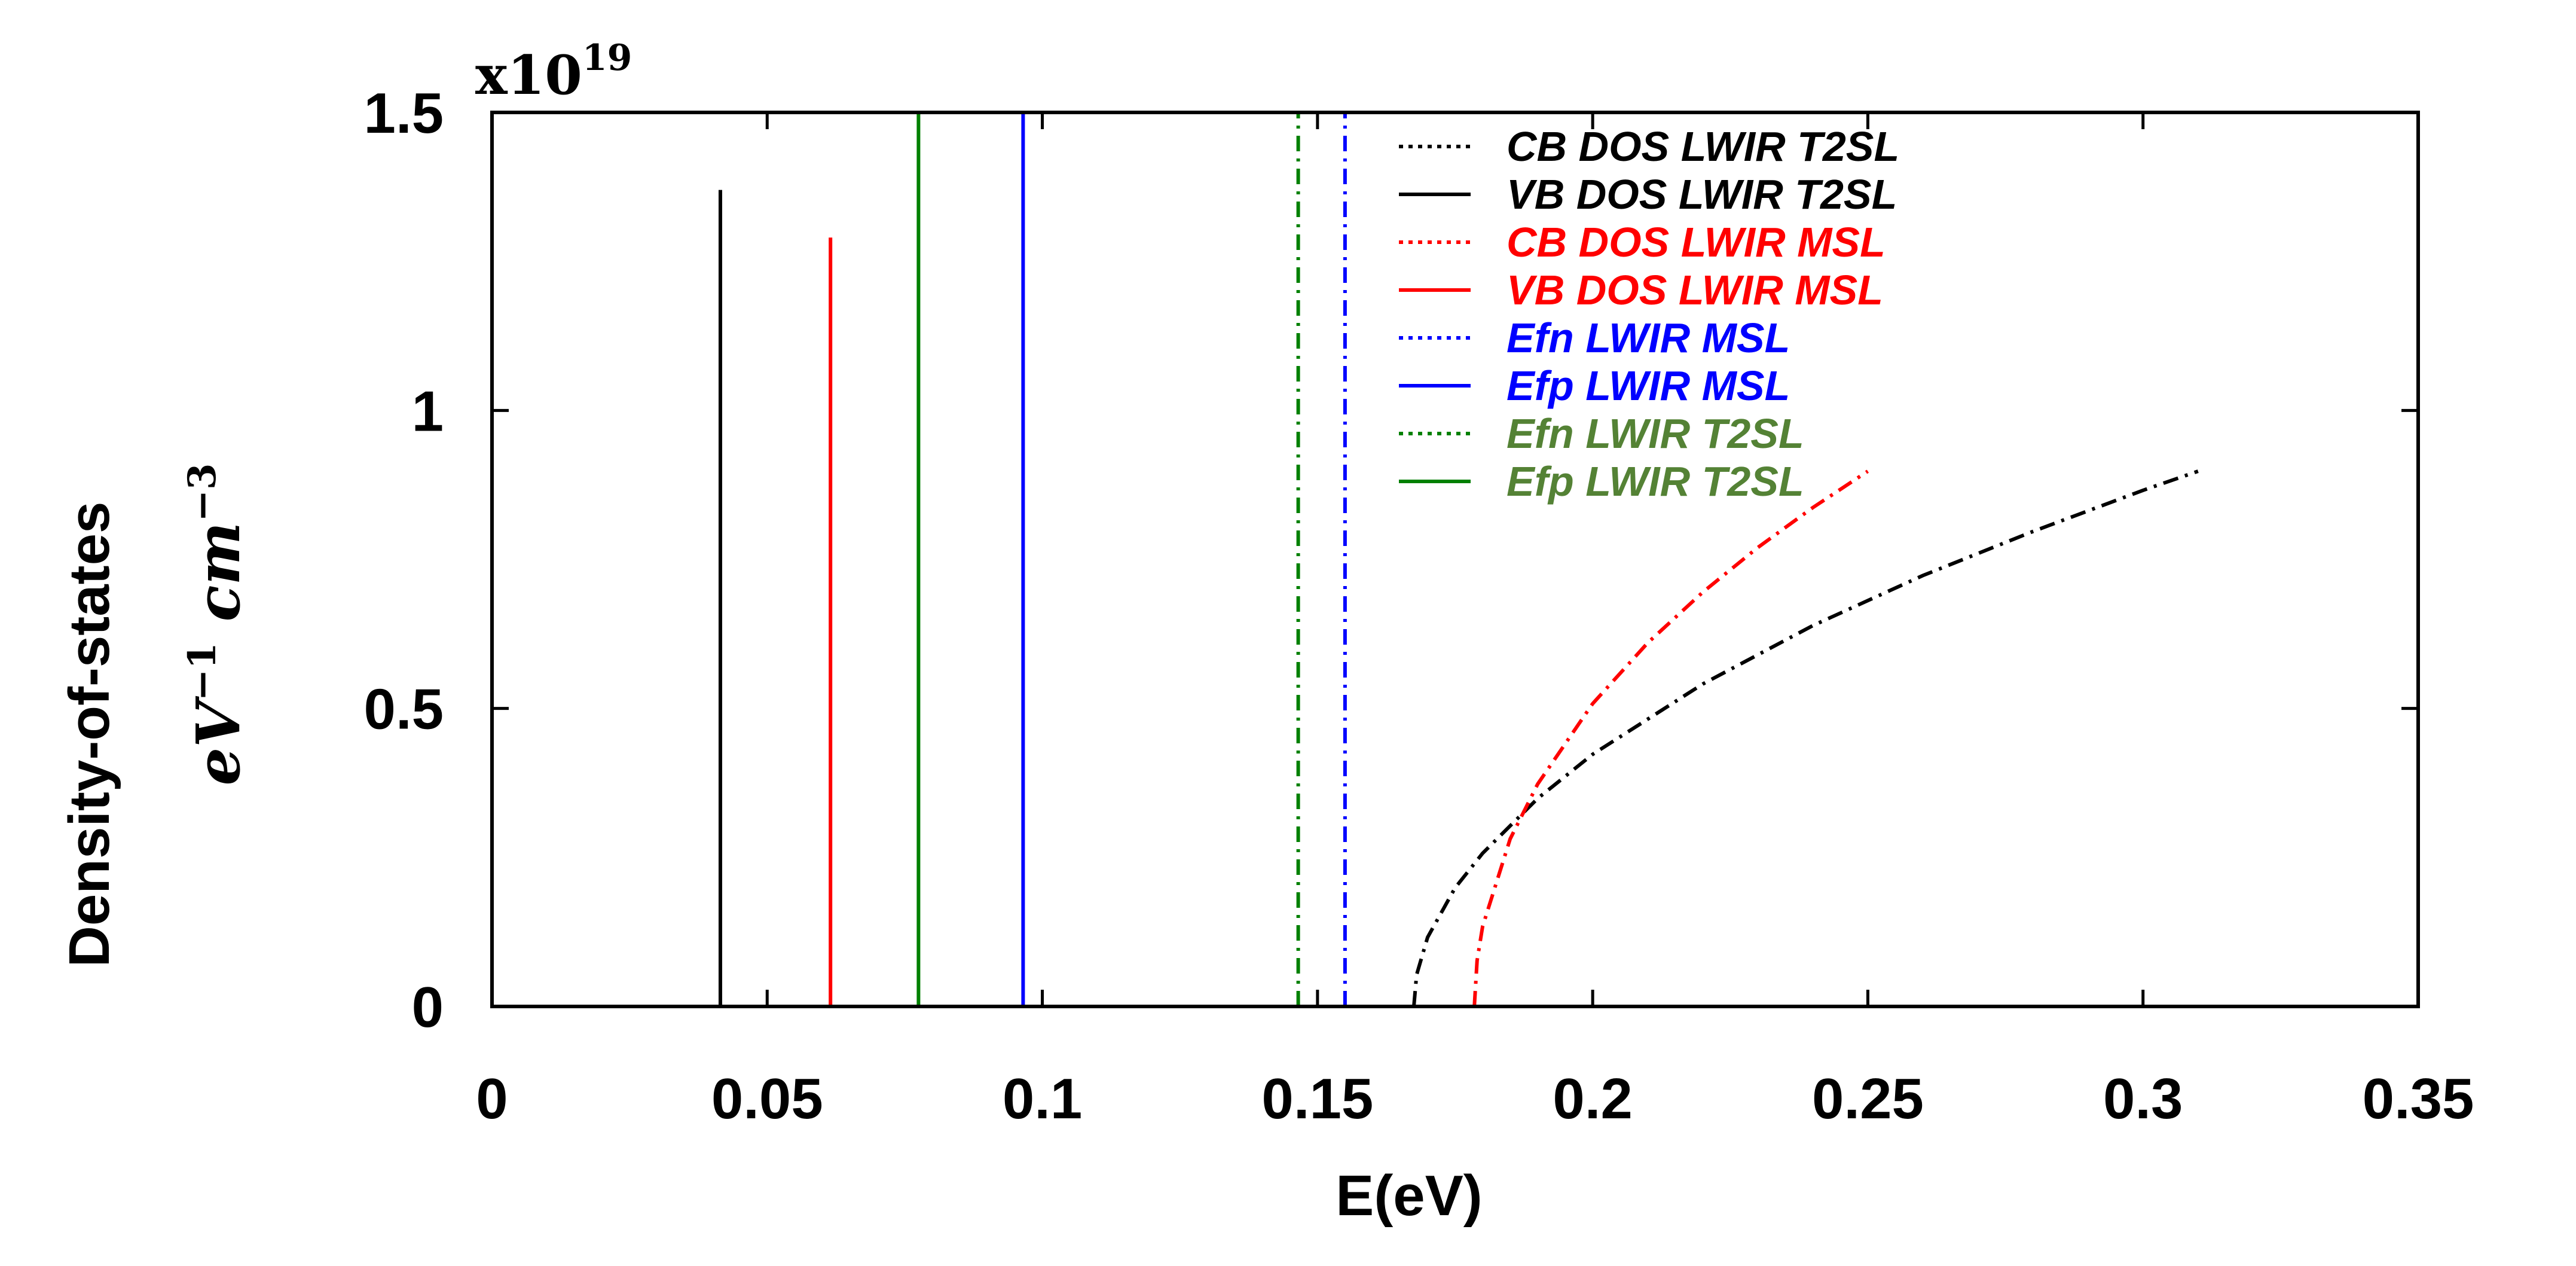 The width and height of the screenshot is (2576, 1266). I want to click on x-tick-label: 0.1, so click(1042, 1099).